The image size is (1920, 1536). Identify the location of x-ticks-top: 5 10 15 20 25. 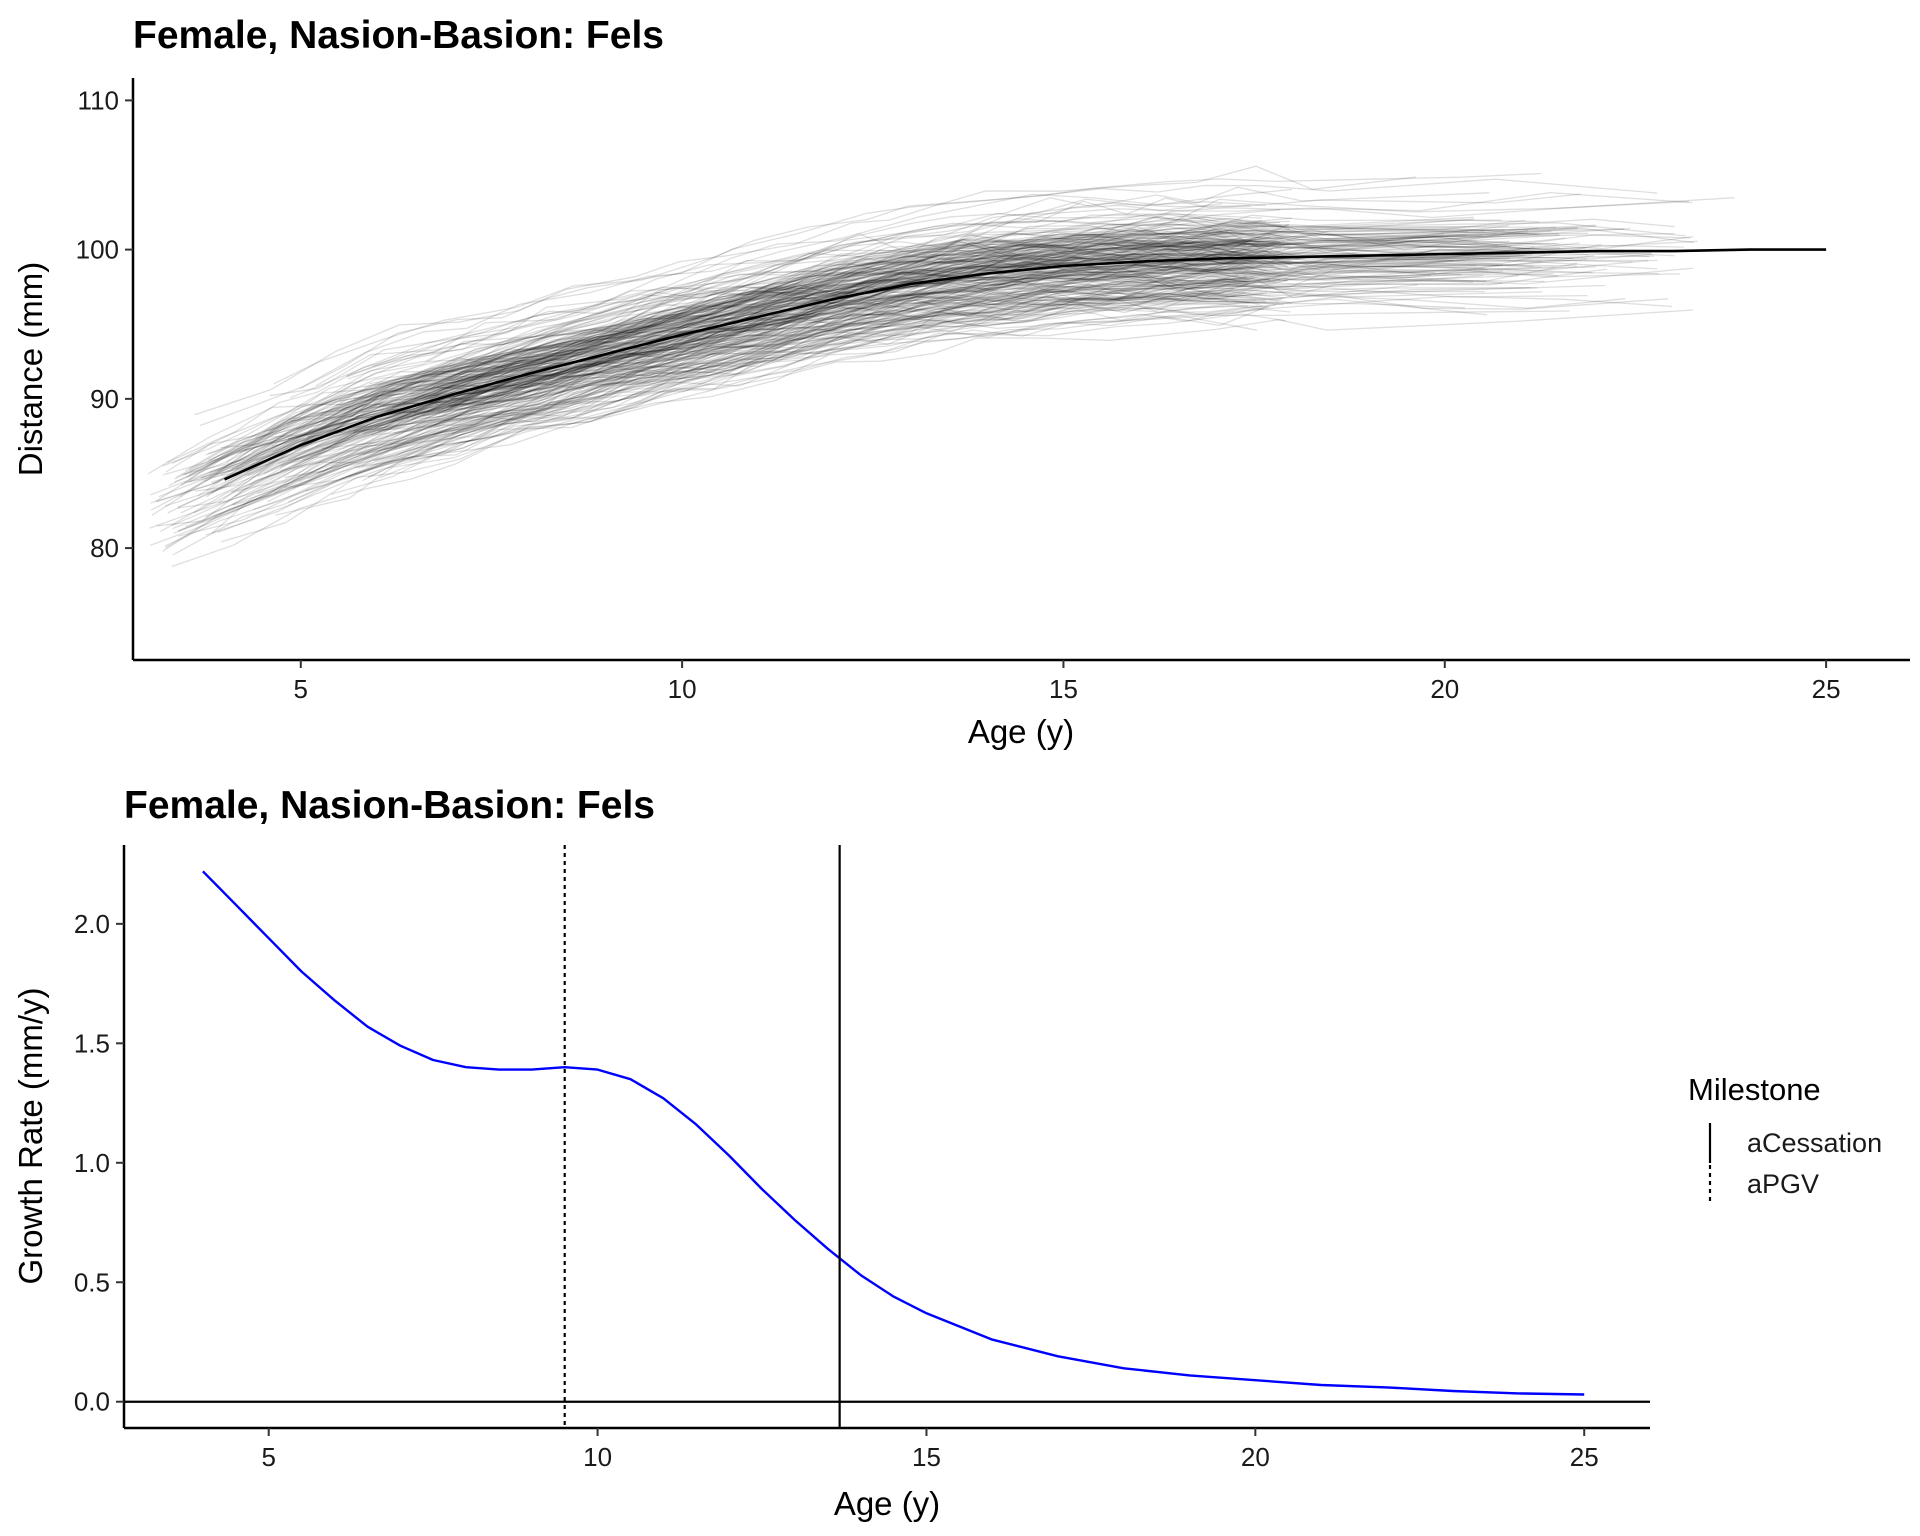
(1067, 682).